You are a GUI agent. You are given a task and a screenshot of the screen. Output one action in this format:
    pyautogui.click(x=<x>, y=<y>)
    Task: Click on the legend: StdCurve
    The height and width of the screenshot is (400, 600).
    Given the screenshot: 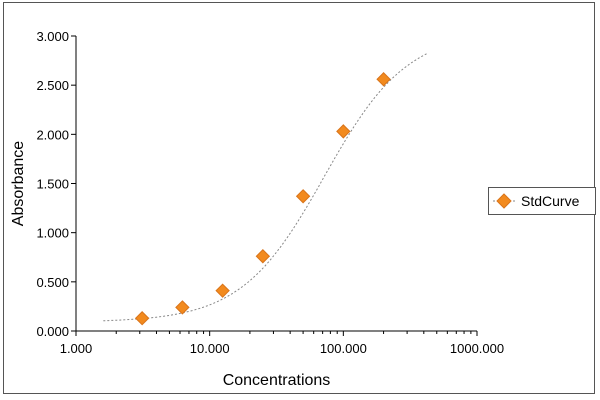 What is the action you would take?
    pyautogui.click(x=542, y=201)
    